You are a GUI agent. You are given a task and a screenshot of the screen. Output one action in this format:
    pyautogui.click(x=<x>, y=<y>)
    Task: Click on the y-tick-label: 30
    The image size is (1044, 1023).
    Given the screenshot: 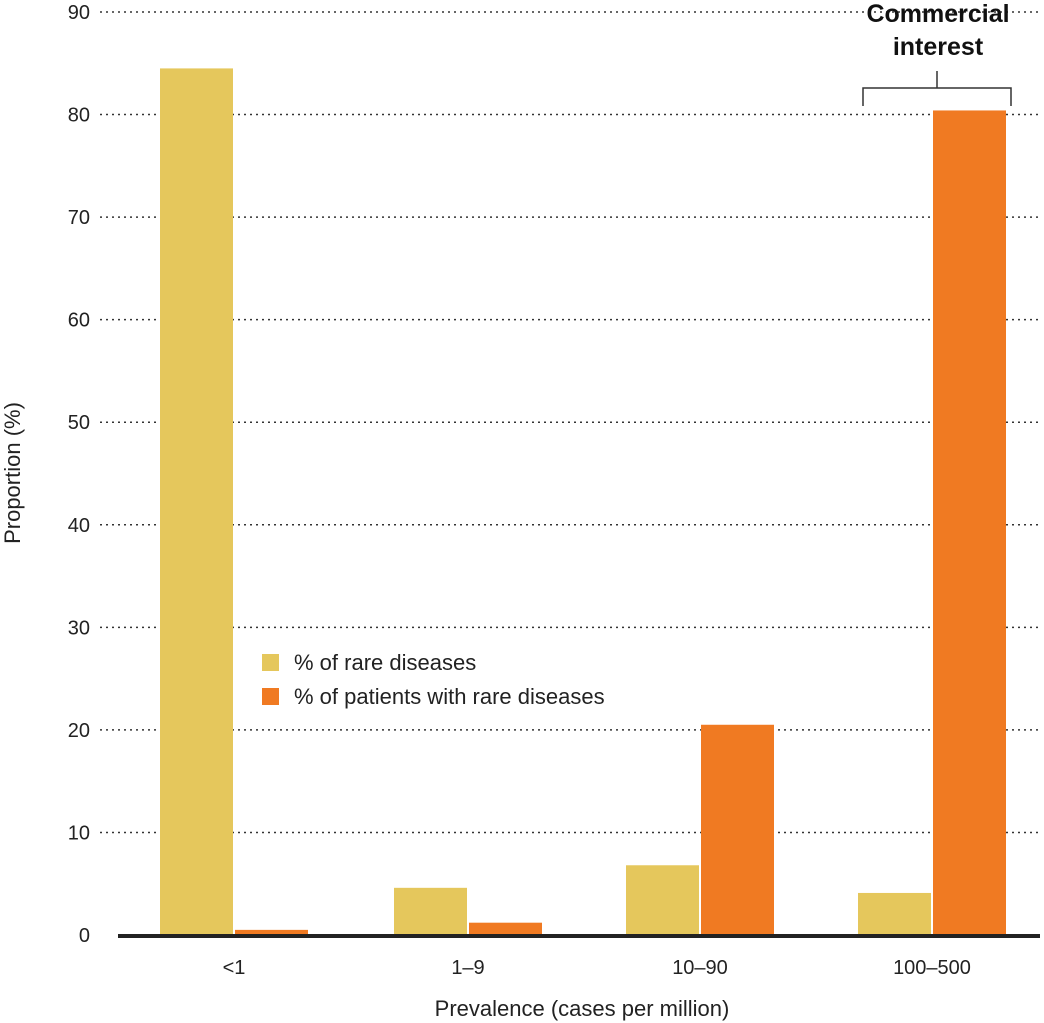 What is the action you would take?
    pyautogui.click(x=79, y=628)
    